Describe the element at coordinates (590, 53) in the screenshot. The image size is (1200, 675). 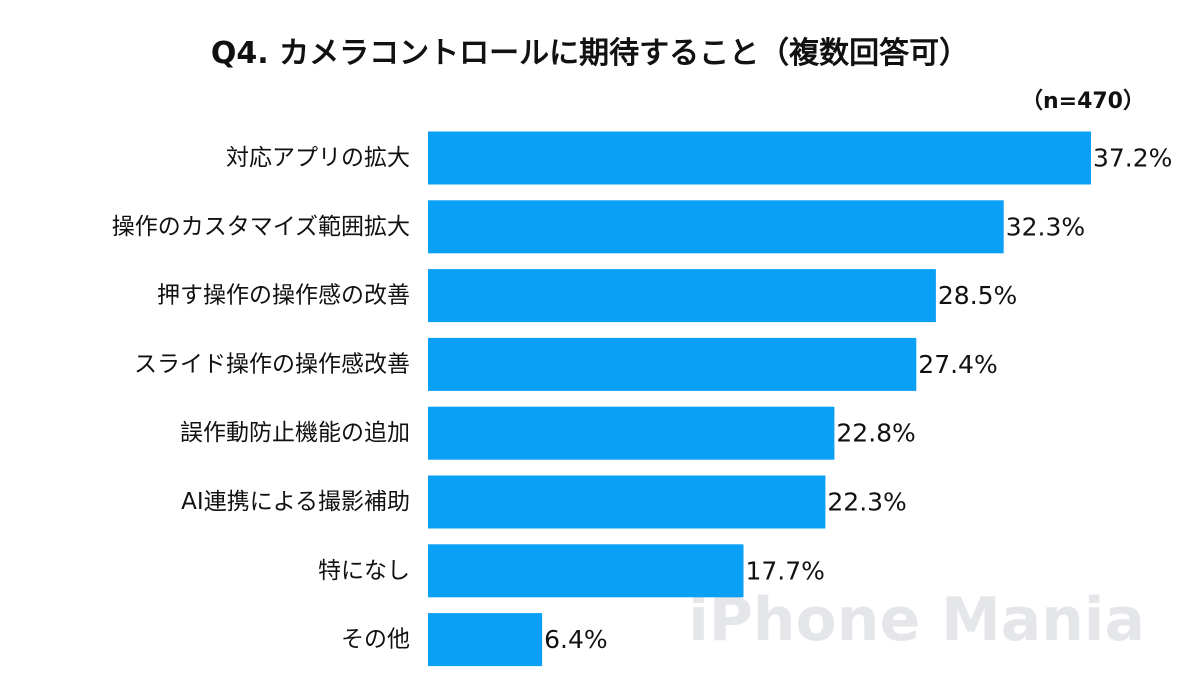
I see `chart-title: Q4. カメラコントロールに期待すること（複数回答可）` at that location.